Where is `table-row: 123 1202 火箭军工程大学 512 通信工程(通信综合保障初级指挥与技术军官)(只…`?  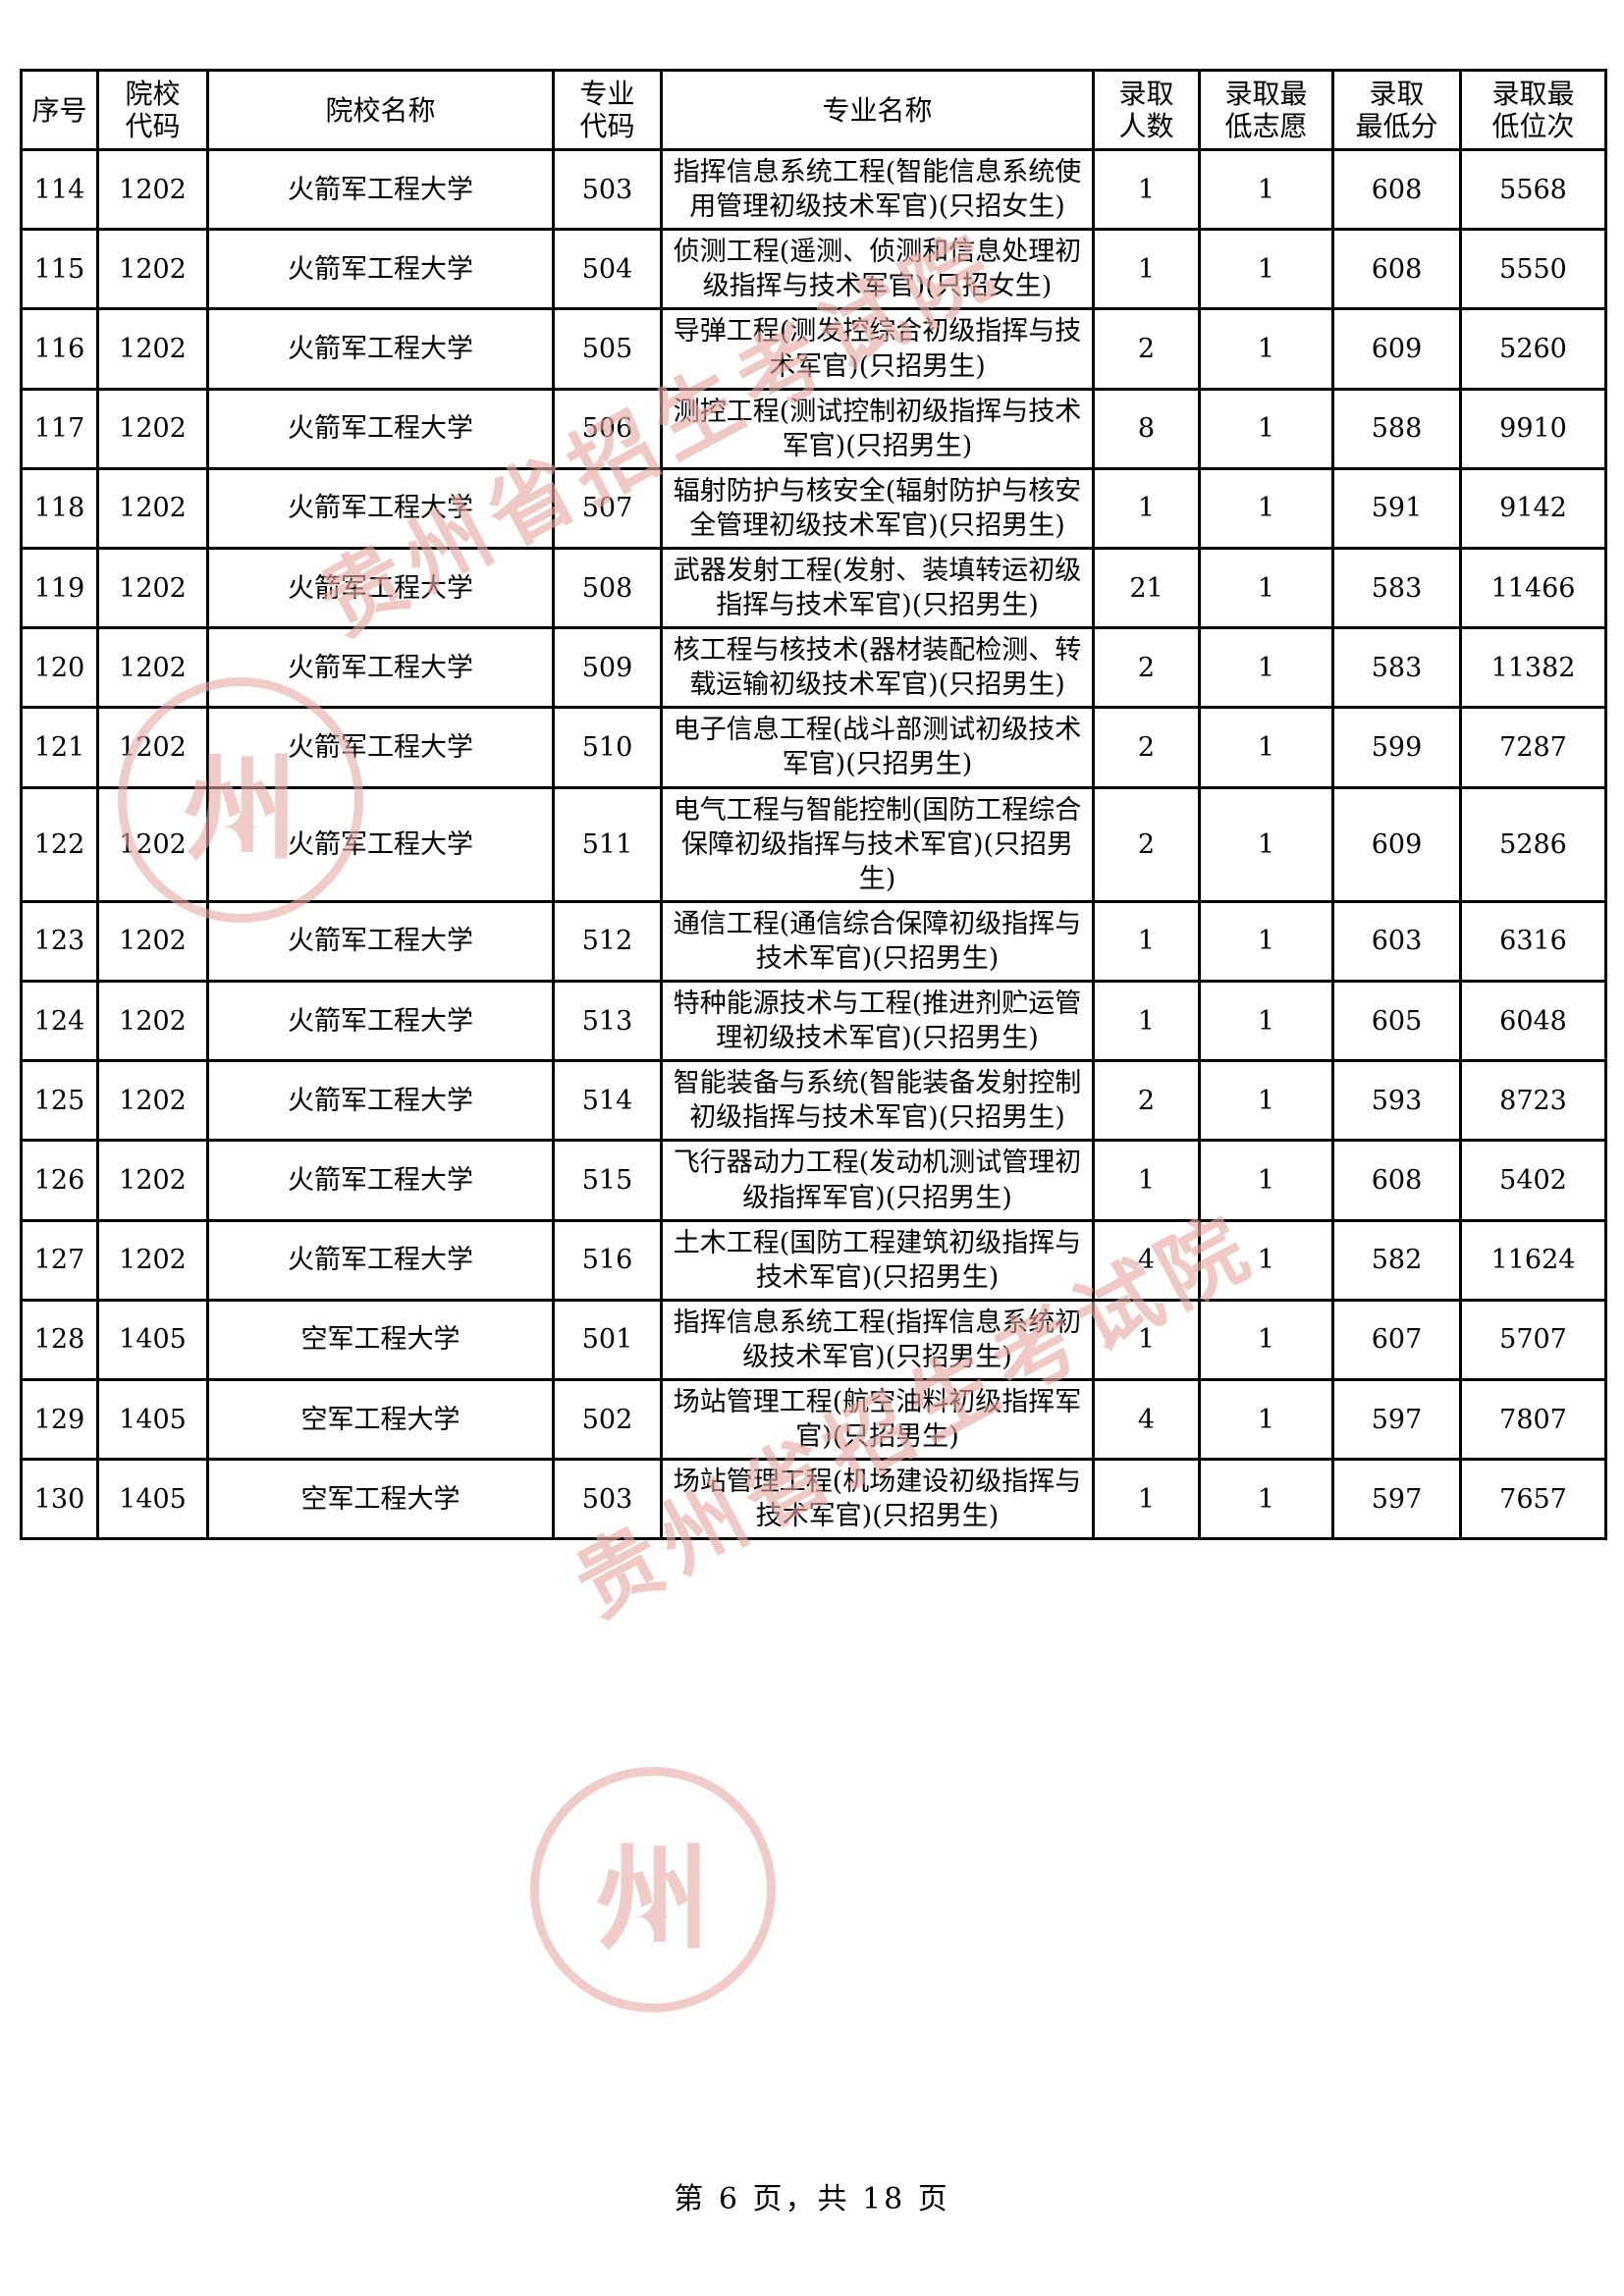
table-row: 123 1202 火箭军工程大学 512 通信工程(通信综合保障初级指挥与技术军官)(只… is located at coordinates (813, 941).